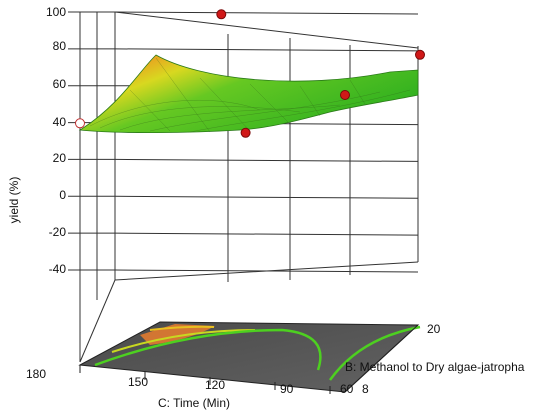 The height and width of the screenshot is (411, 550). What do you see at coordinates (347, 389) in the screenshot?
I see `x-tick-label: 60` at bounding box center [347, 389].